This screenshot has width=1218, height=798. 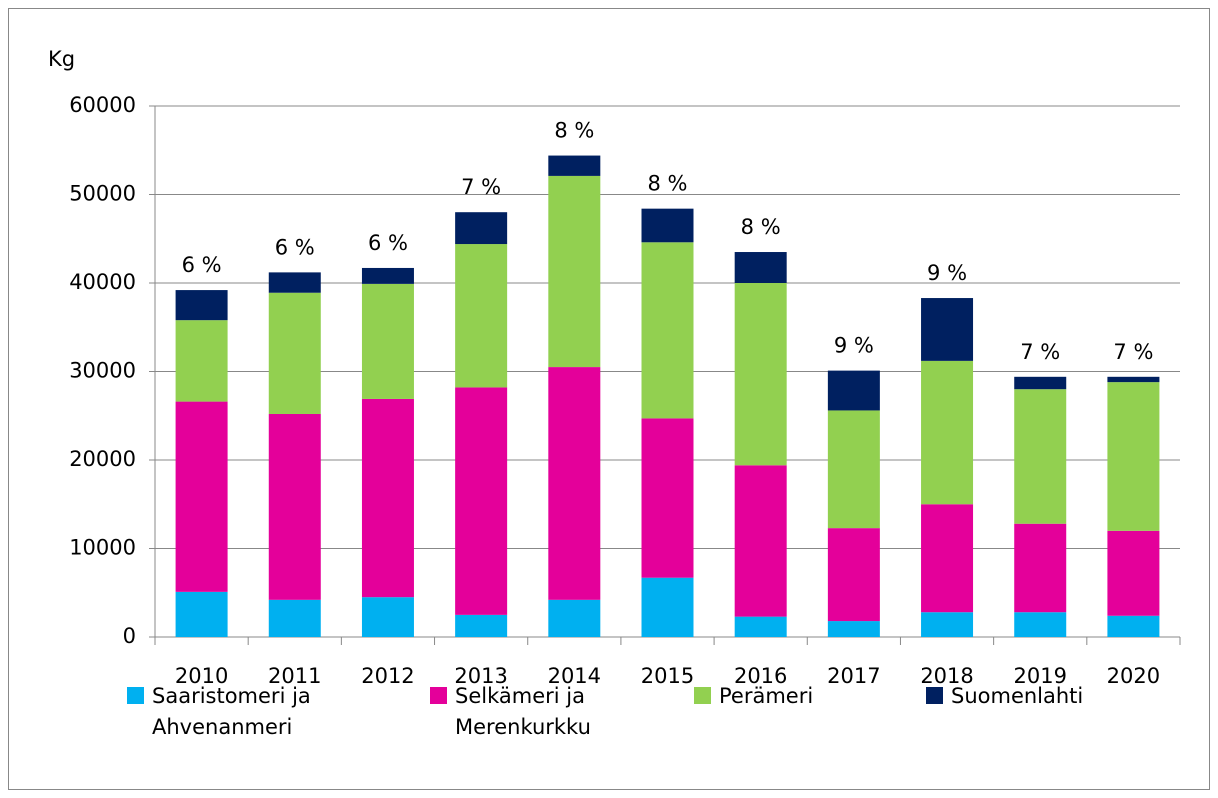 What do you see at coordinates (1133, 676) in the screenshot?
I see `x-tick-label: 2020` at bounding box center [1133, 676].